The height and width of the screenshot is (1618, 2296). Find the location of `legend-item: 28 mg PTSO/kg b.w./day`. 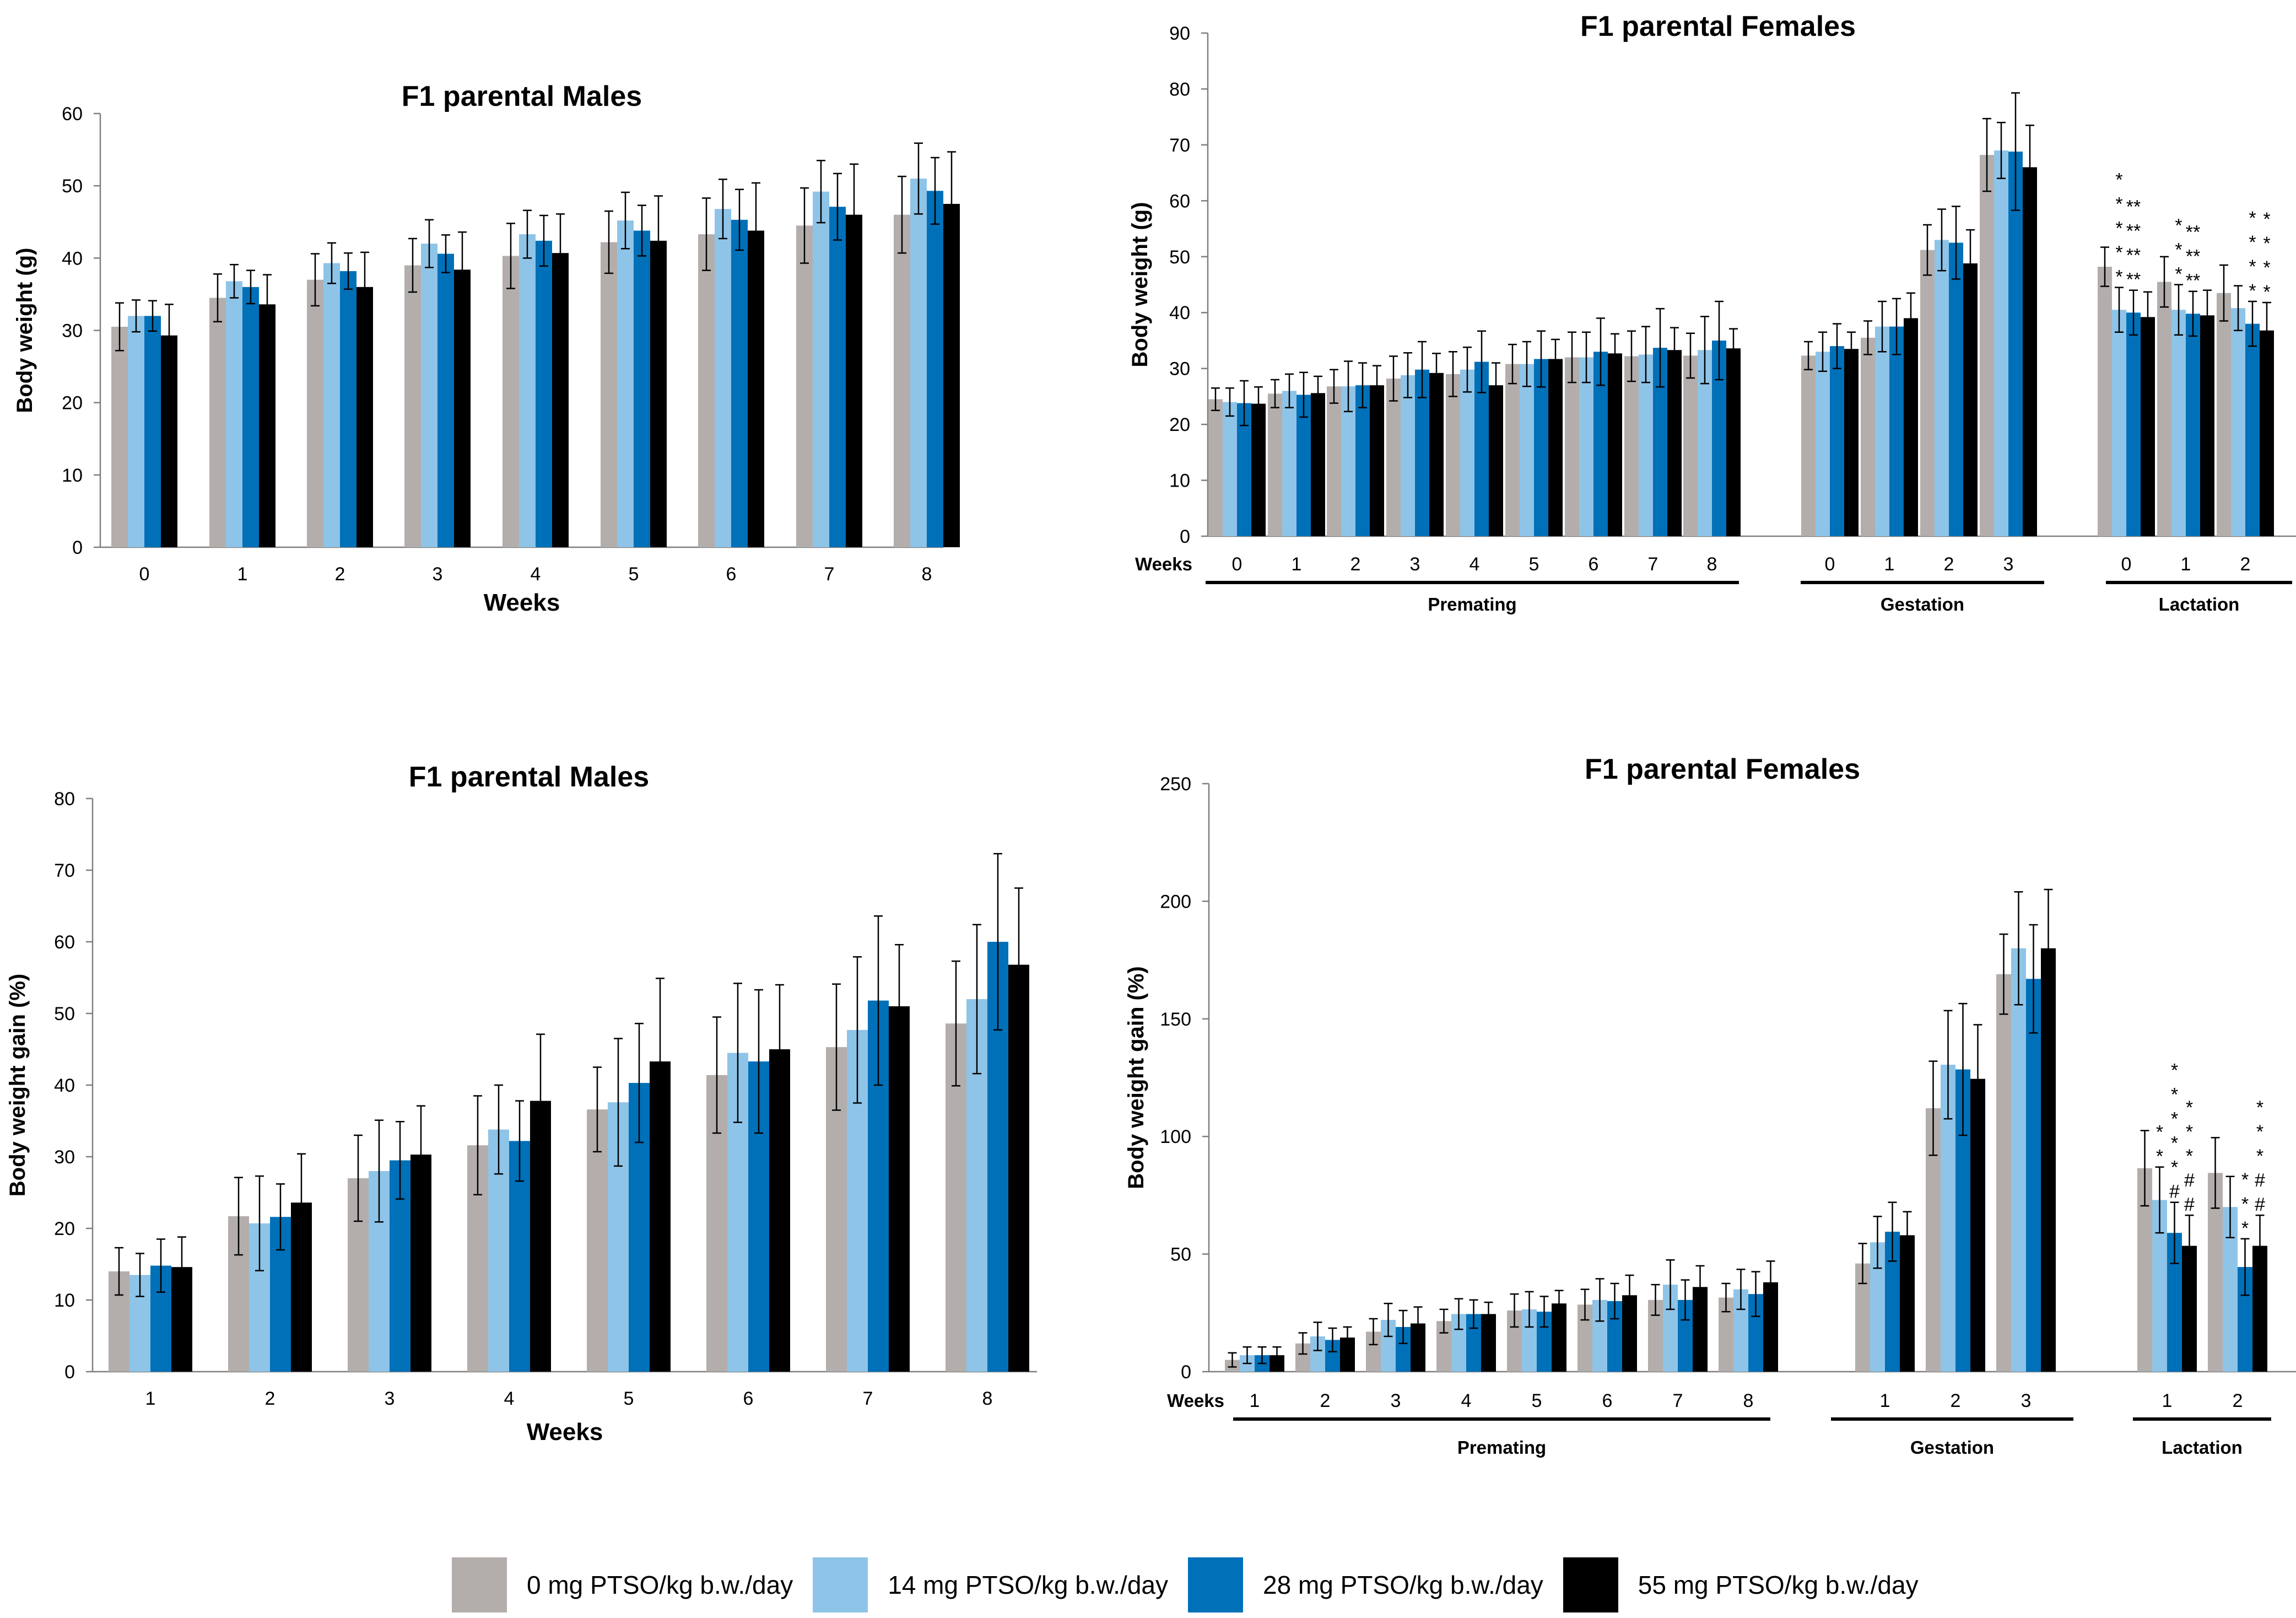

legend-item: 28 mg PTSO/kg b.w./day is located at coordinates (1365, 1584).